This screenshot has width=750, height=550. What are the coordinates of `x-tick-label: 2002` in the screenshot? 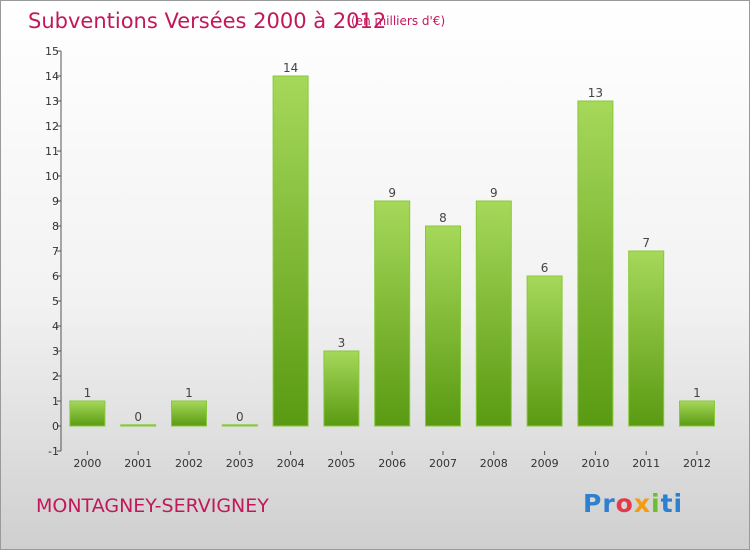 It's located at (189, 463).